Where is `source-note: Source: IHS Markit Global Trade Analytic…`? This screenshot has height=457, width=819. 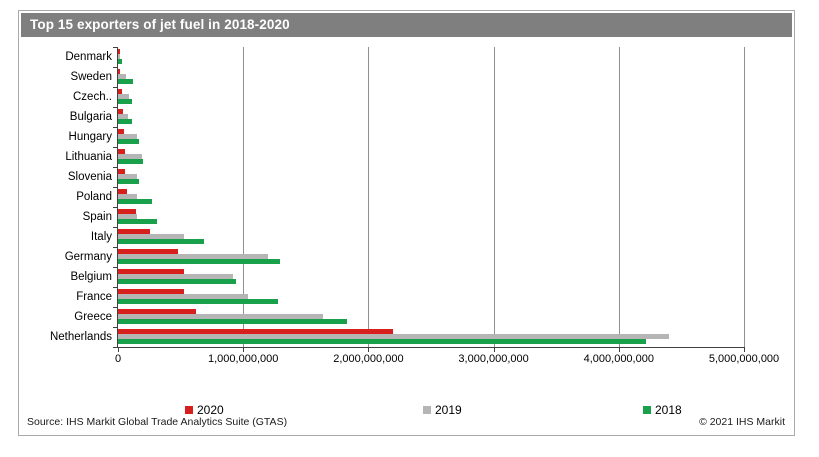
source-note: Source: IHS Markit Global Trade Analytic… is located at coordinates (157, 422).